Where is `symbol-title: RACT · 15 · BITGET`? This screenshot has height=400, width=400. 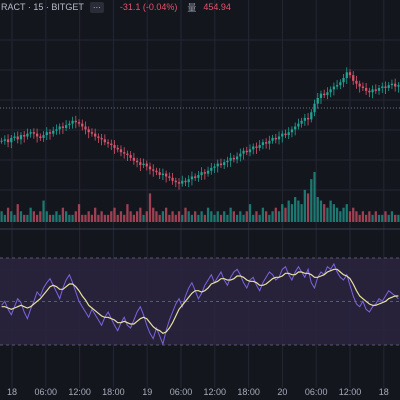 symbol-title: RACT · 15 · BITGET is located at coordinates (42, 7).